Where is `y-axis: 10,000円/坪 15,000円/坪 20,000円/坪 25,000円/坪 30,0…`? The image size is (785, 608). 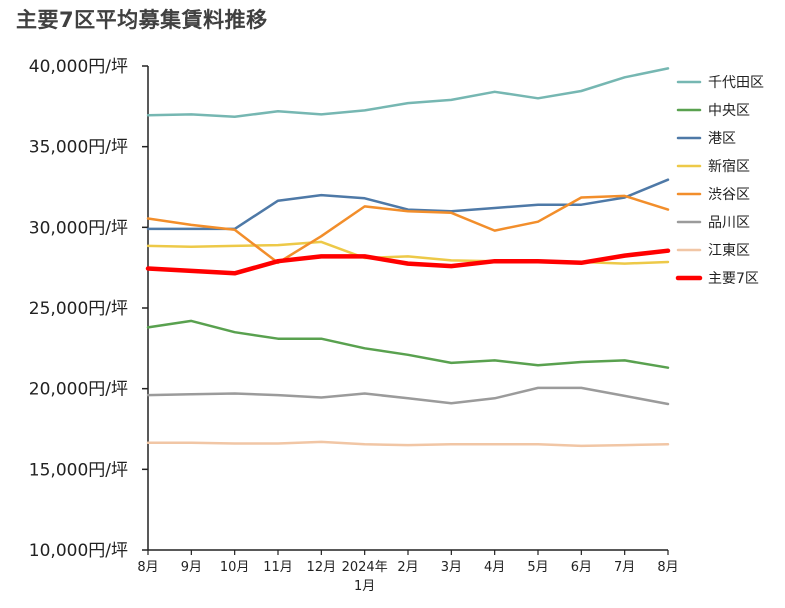 y-axis: 10,000円/坪 15,000円/坪 20,000円/坪 25,000円/坪 30,0… is located at coordinates (89, 309).